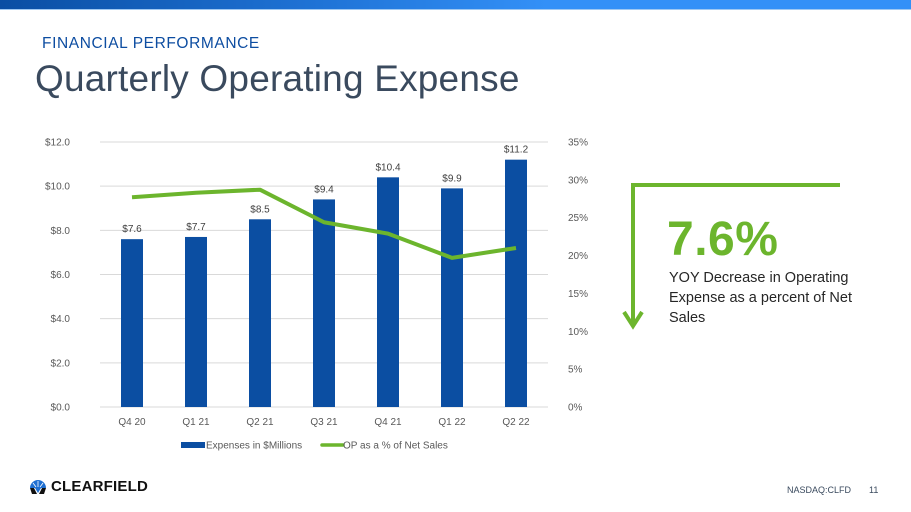 This screenshot has height=512, width=911. I want to click on top-accent-bar, so click(455, 4).